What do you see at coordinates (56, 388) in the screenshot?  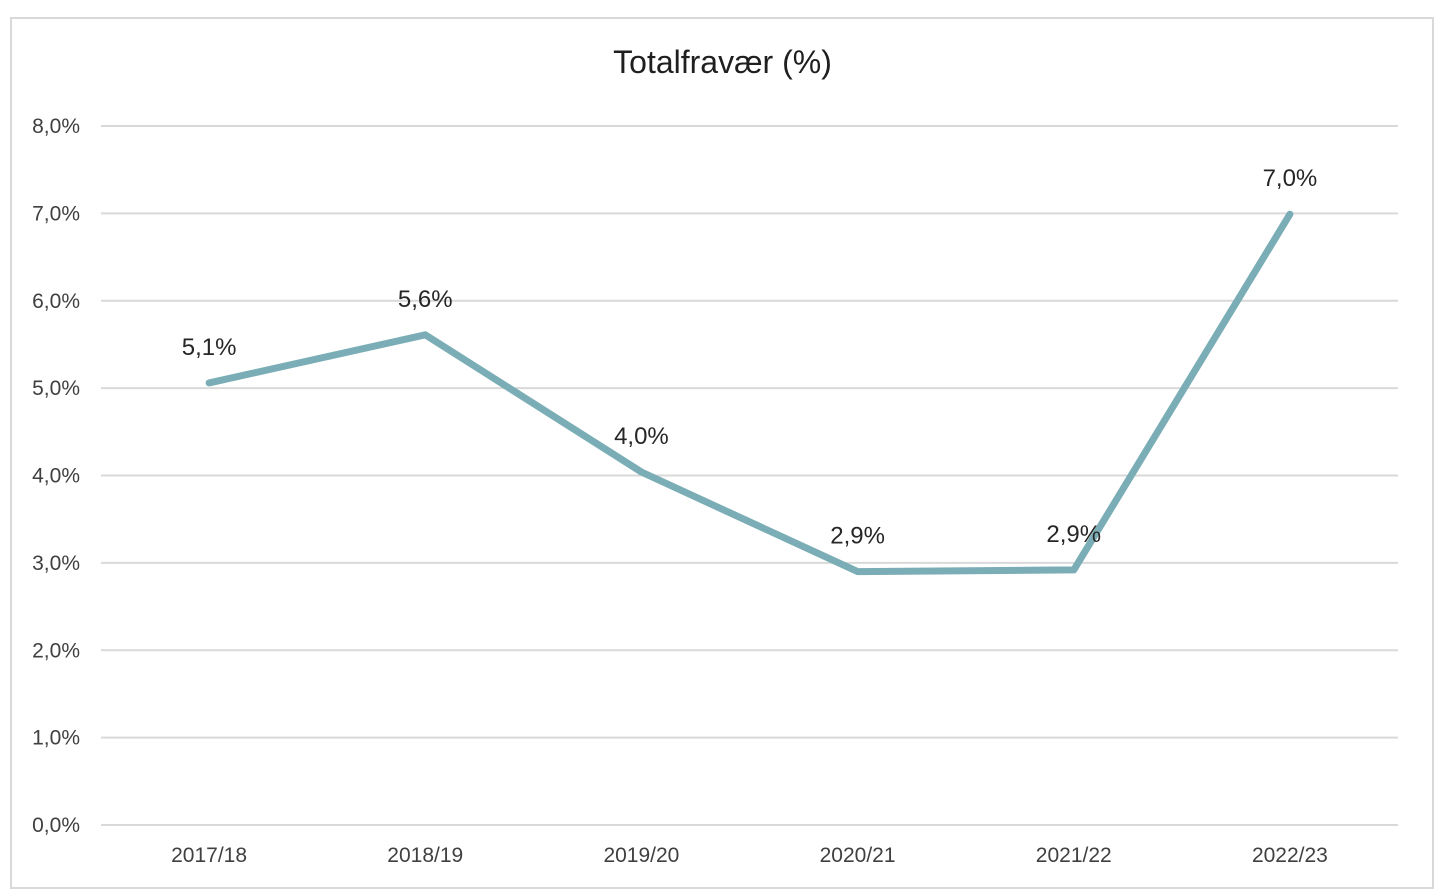 I see `y-tick-label: 5,0%` at bounding box center [56, 388].